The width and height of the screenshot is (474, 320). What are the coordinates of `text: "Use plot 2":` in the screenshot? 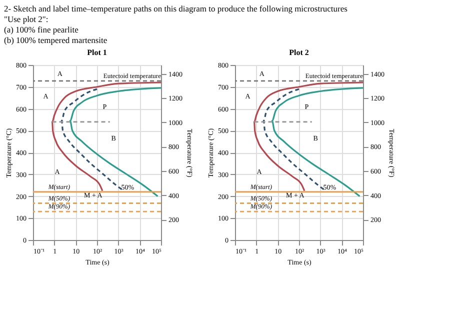 It's located at (26, 19).